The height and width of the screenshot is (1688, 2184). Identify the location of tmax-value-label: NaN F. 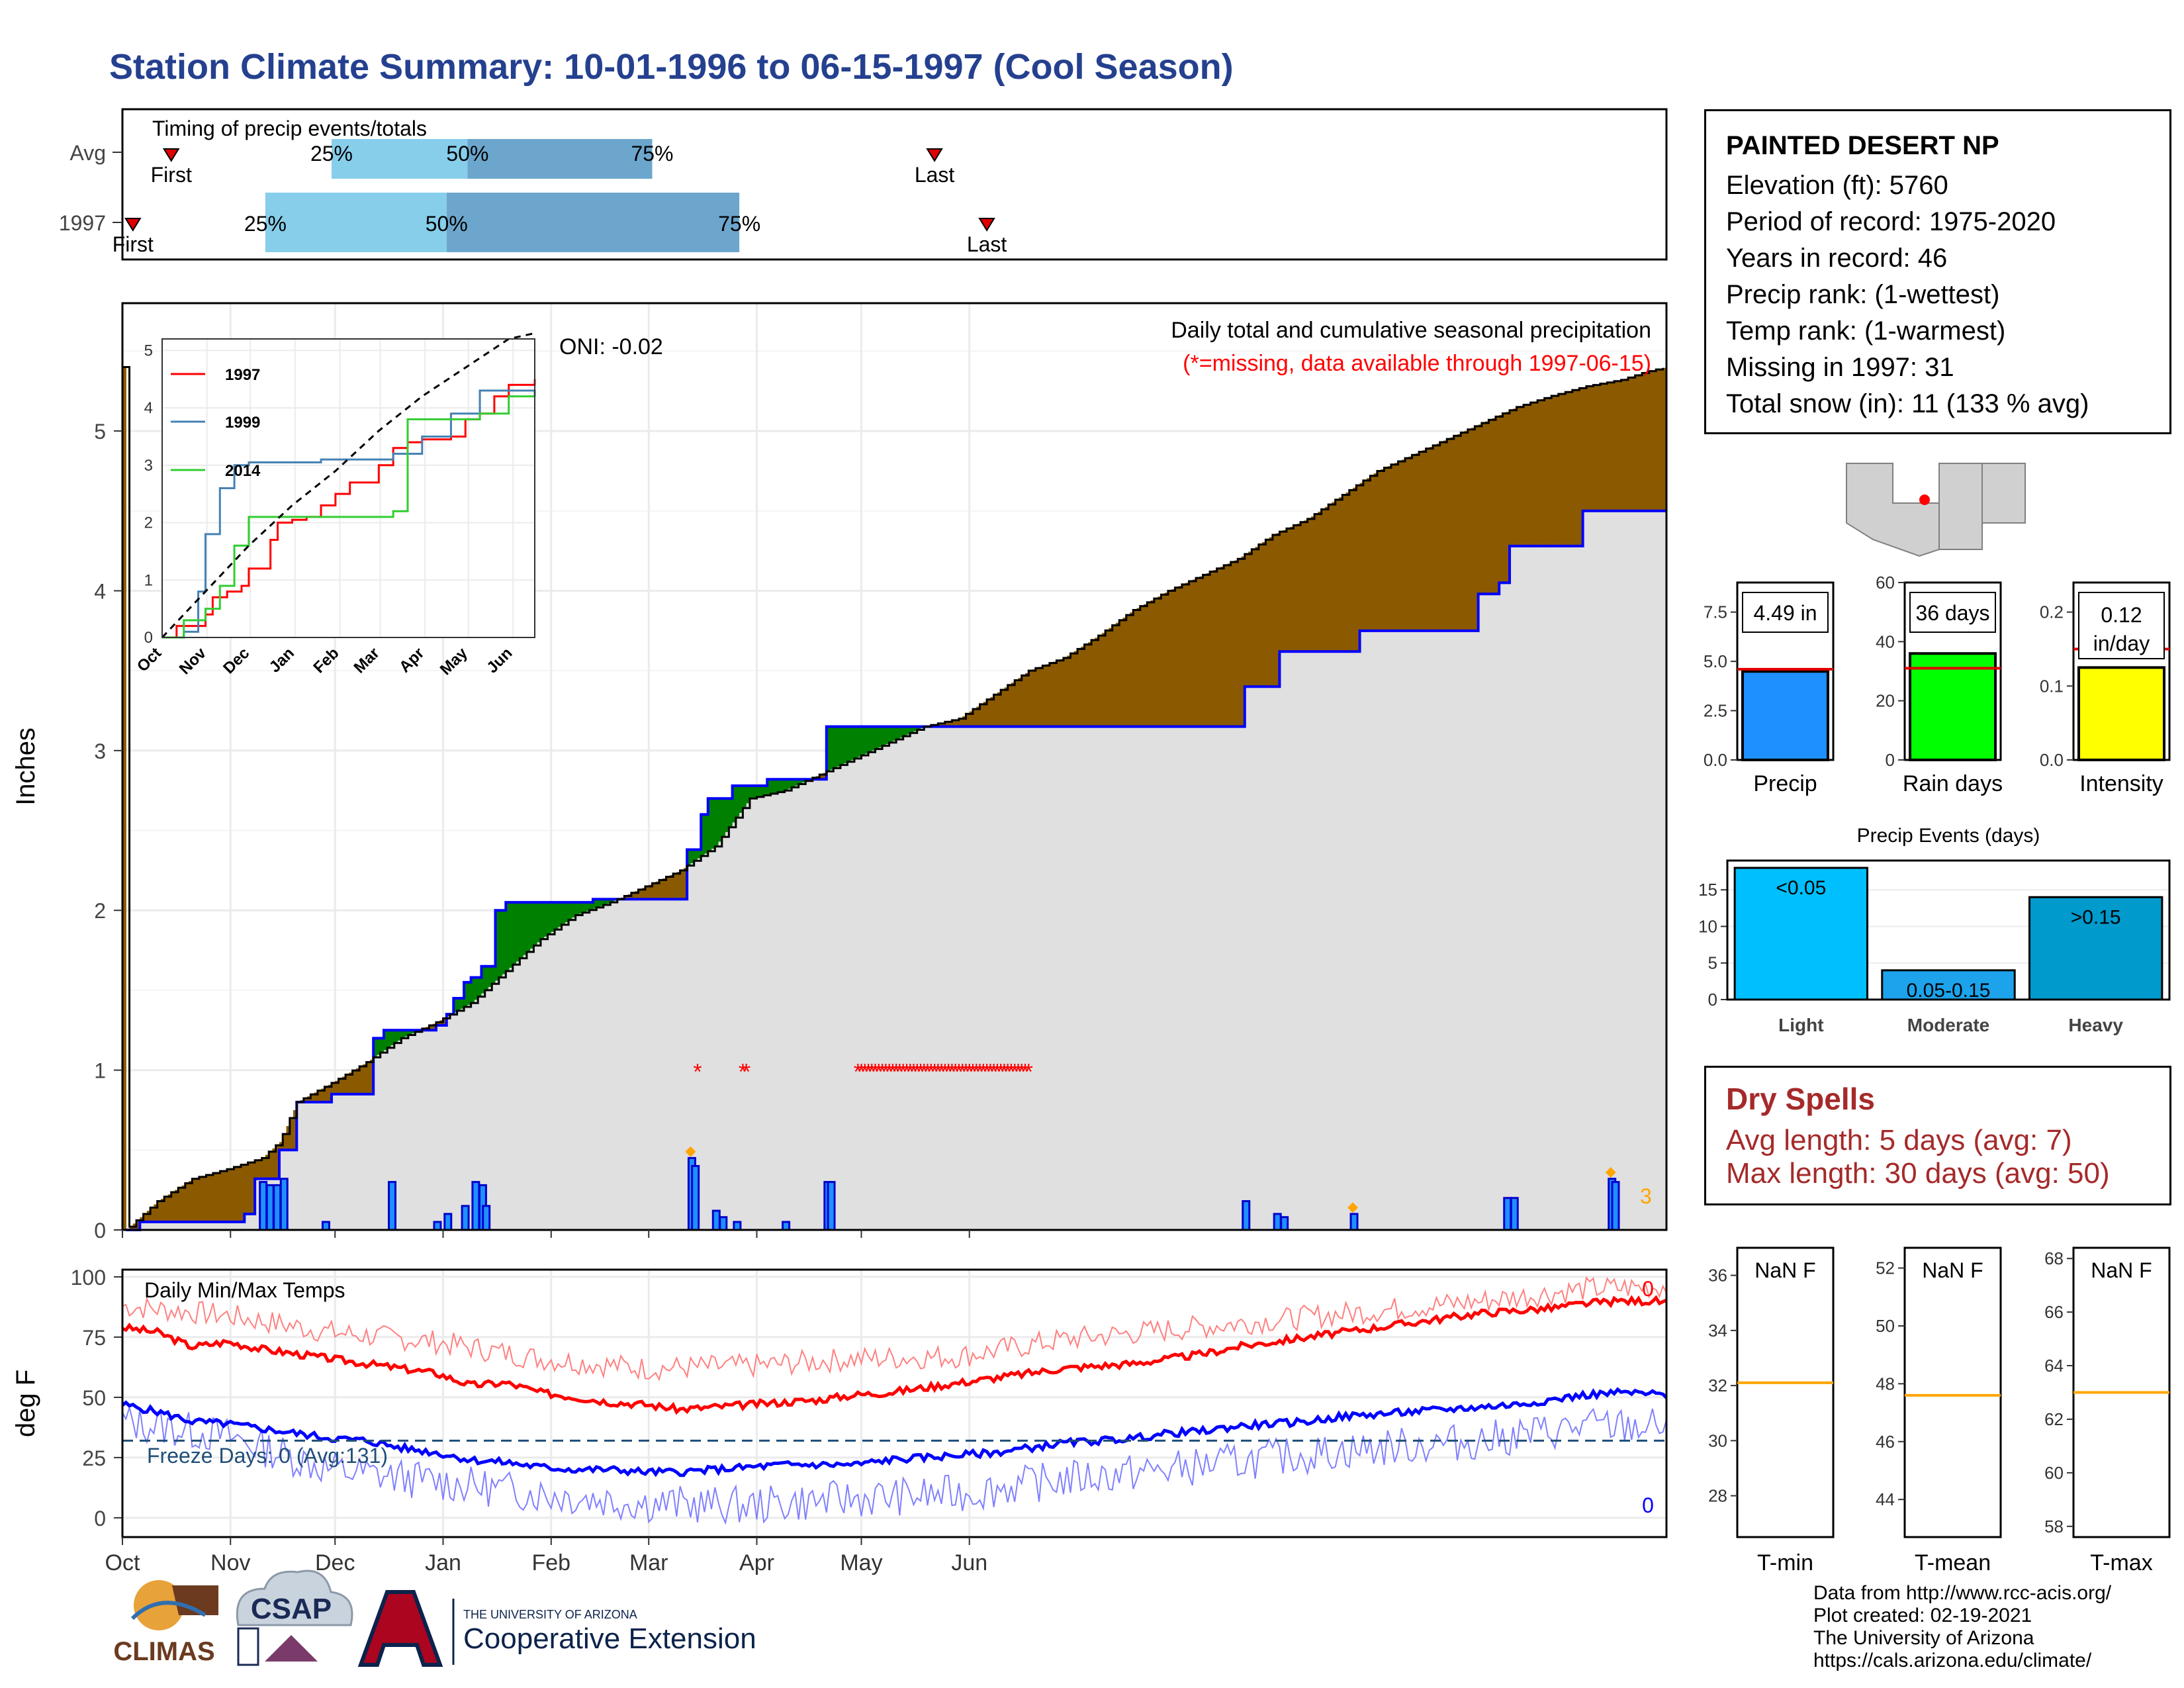
(2121, 1270).